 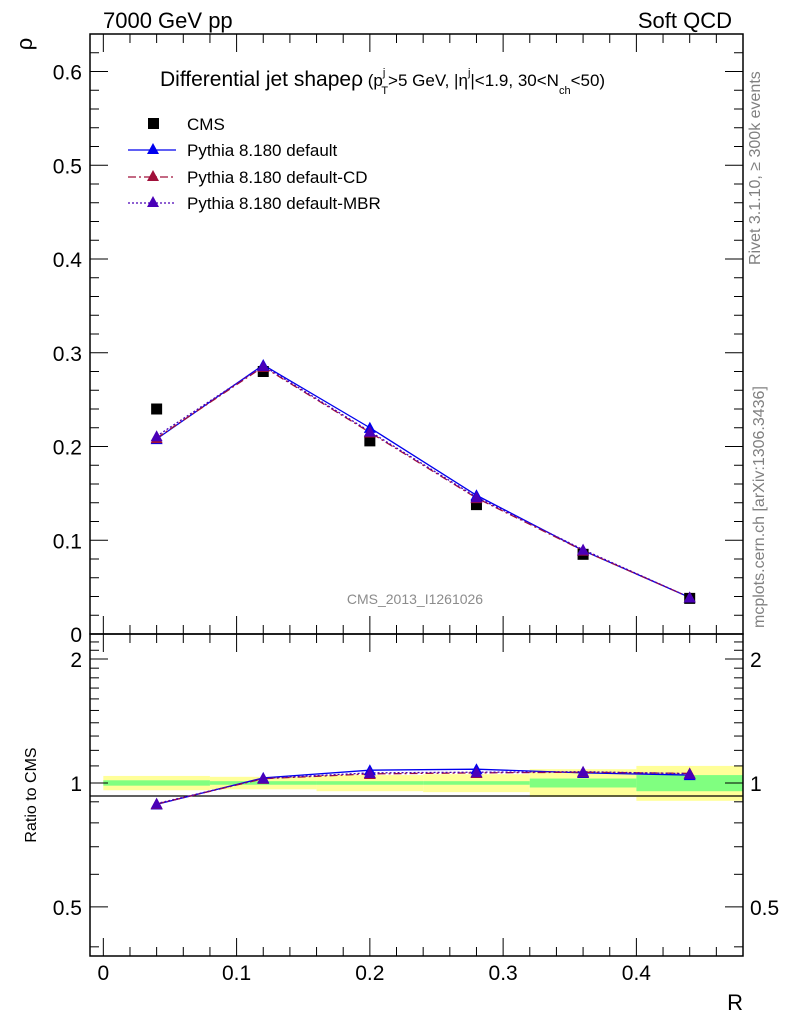 I want to click on legend-marker-cms, so click(x=153, y=123).